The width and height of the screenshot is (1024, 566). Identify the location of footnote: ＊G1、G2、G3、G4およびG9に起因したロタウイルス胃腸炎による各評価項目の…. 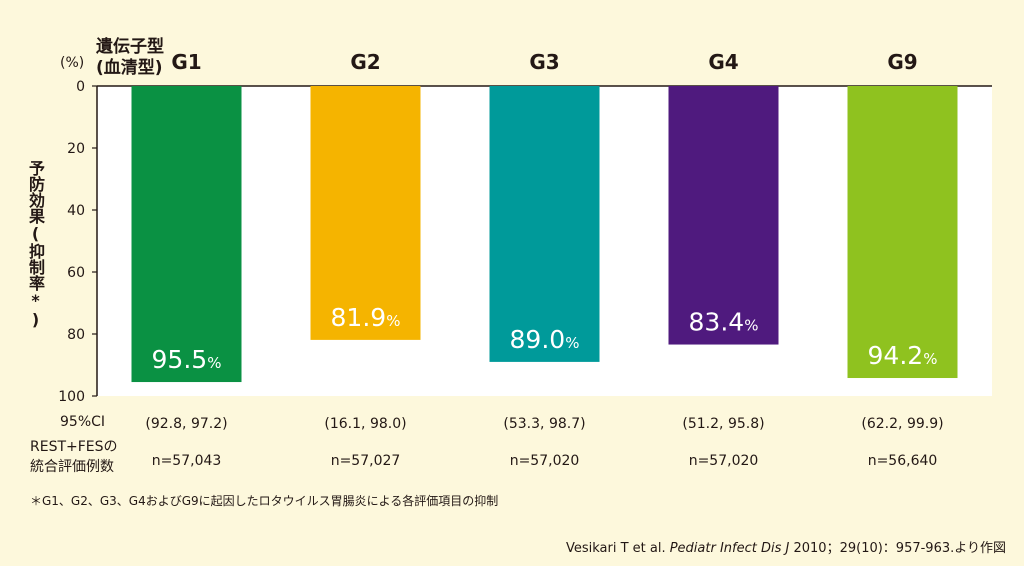
(264, 501).